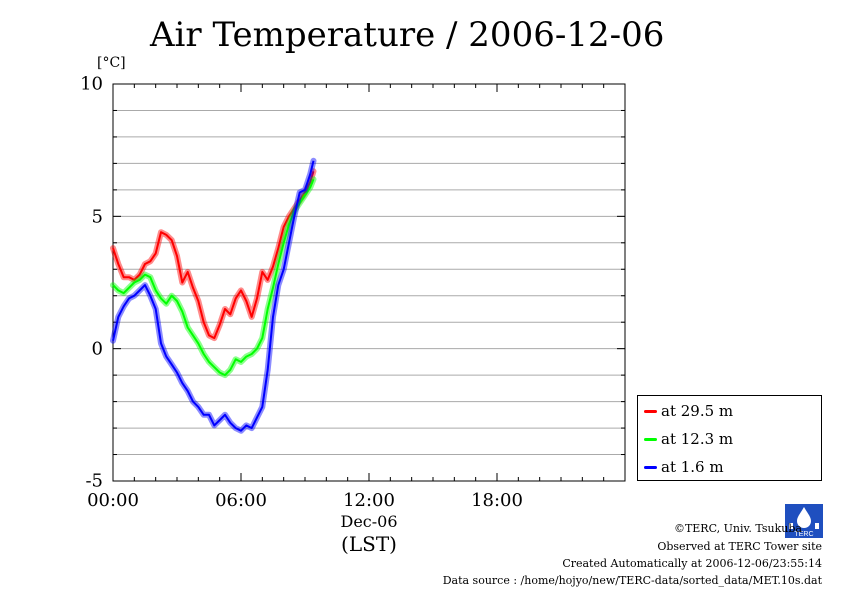 This screenshot has height=595, width=842. Describe the element at coordinates (113, 500) in the screenshot. I see `x-tick-label-0000: 00:00` at that location.